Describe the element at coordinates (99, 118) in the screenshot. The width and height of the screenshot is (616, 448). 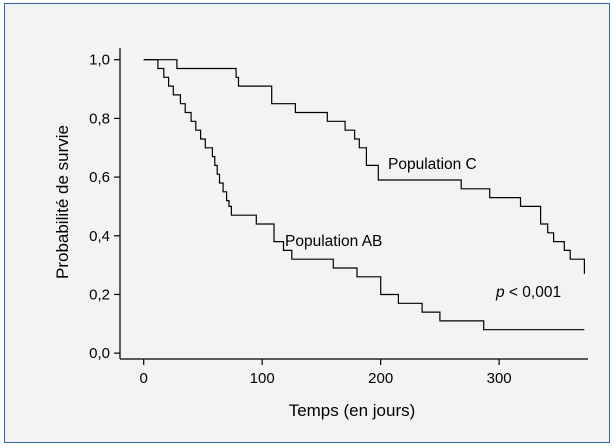
I see `y-tick-label: 0,8` at that location.